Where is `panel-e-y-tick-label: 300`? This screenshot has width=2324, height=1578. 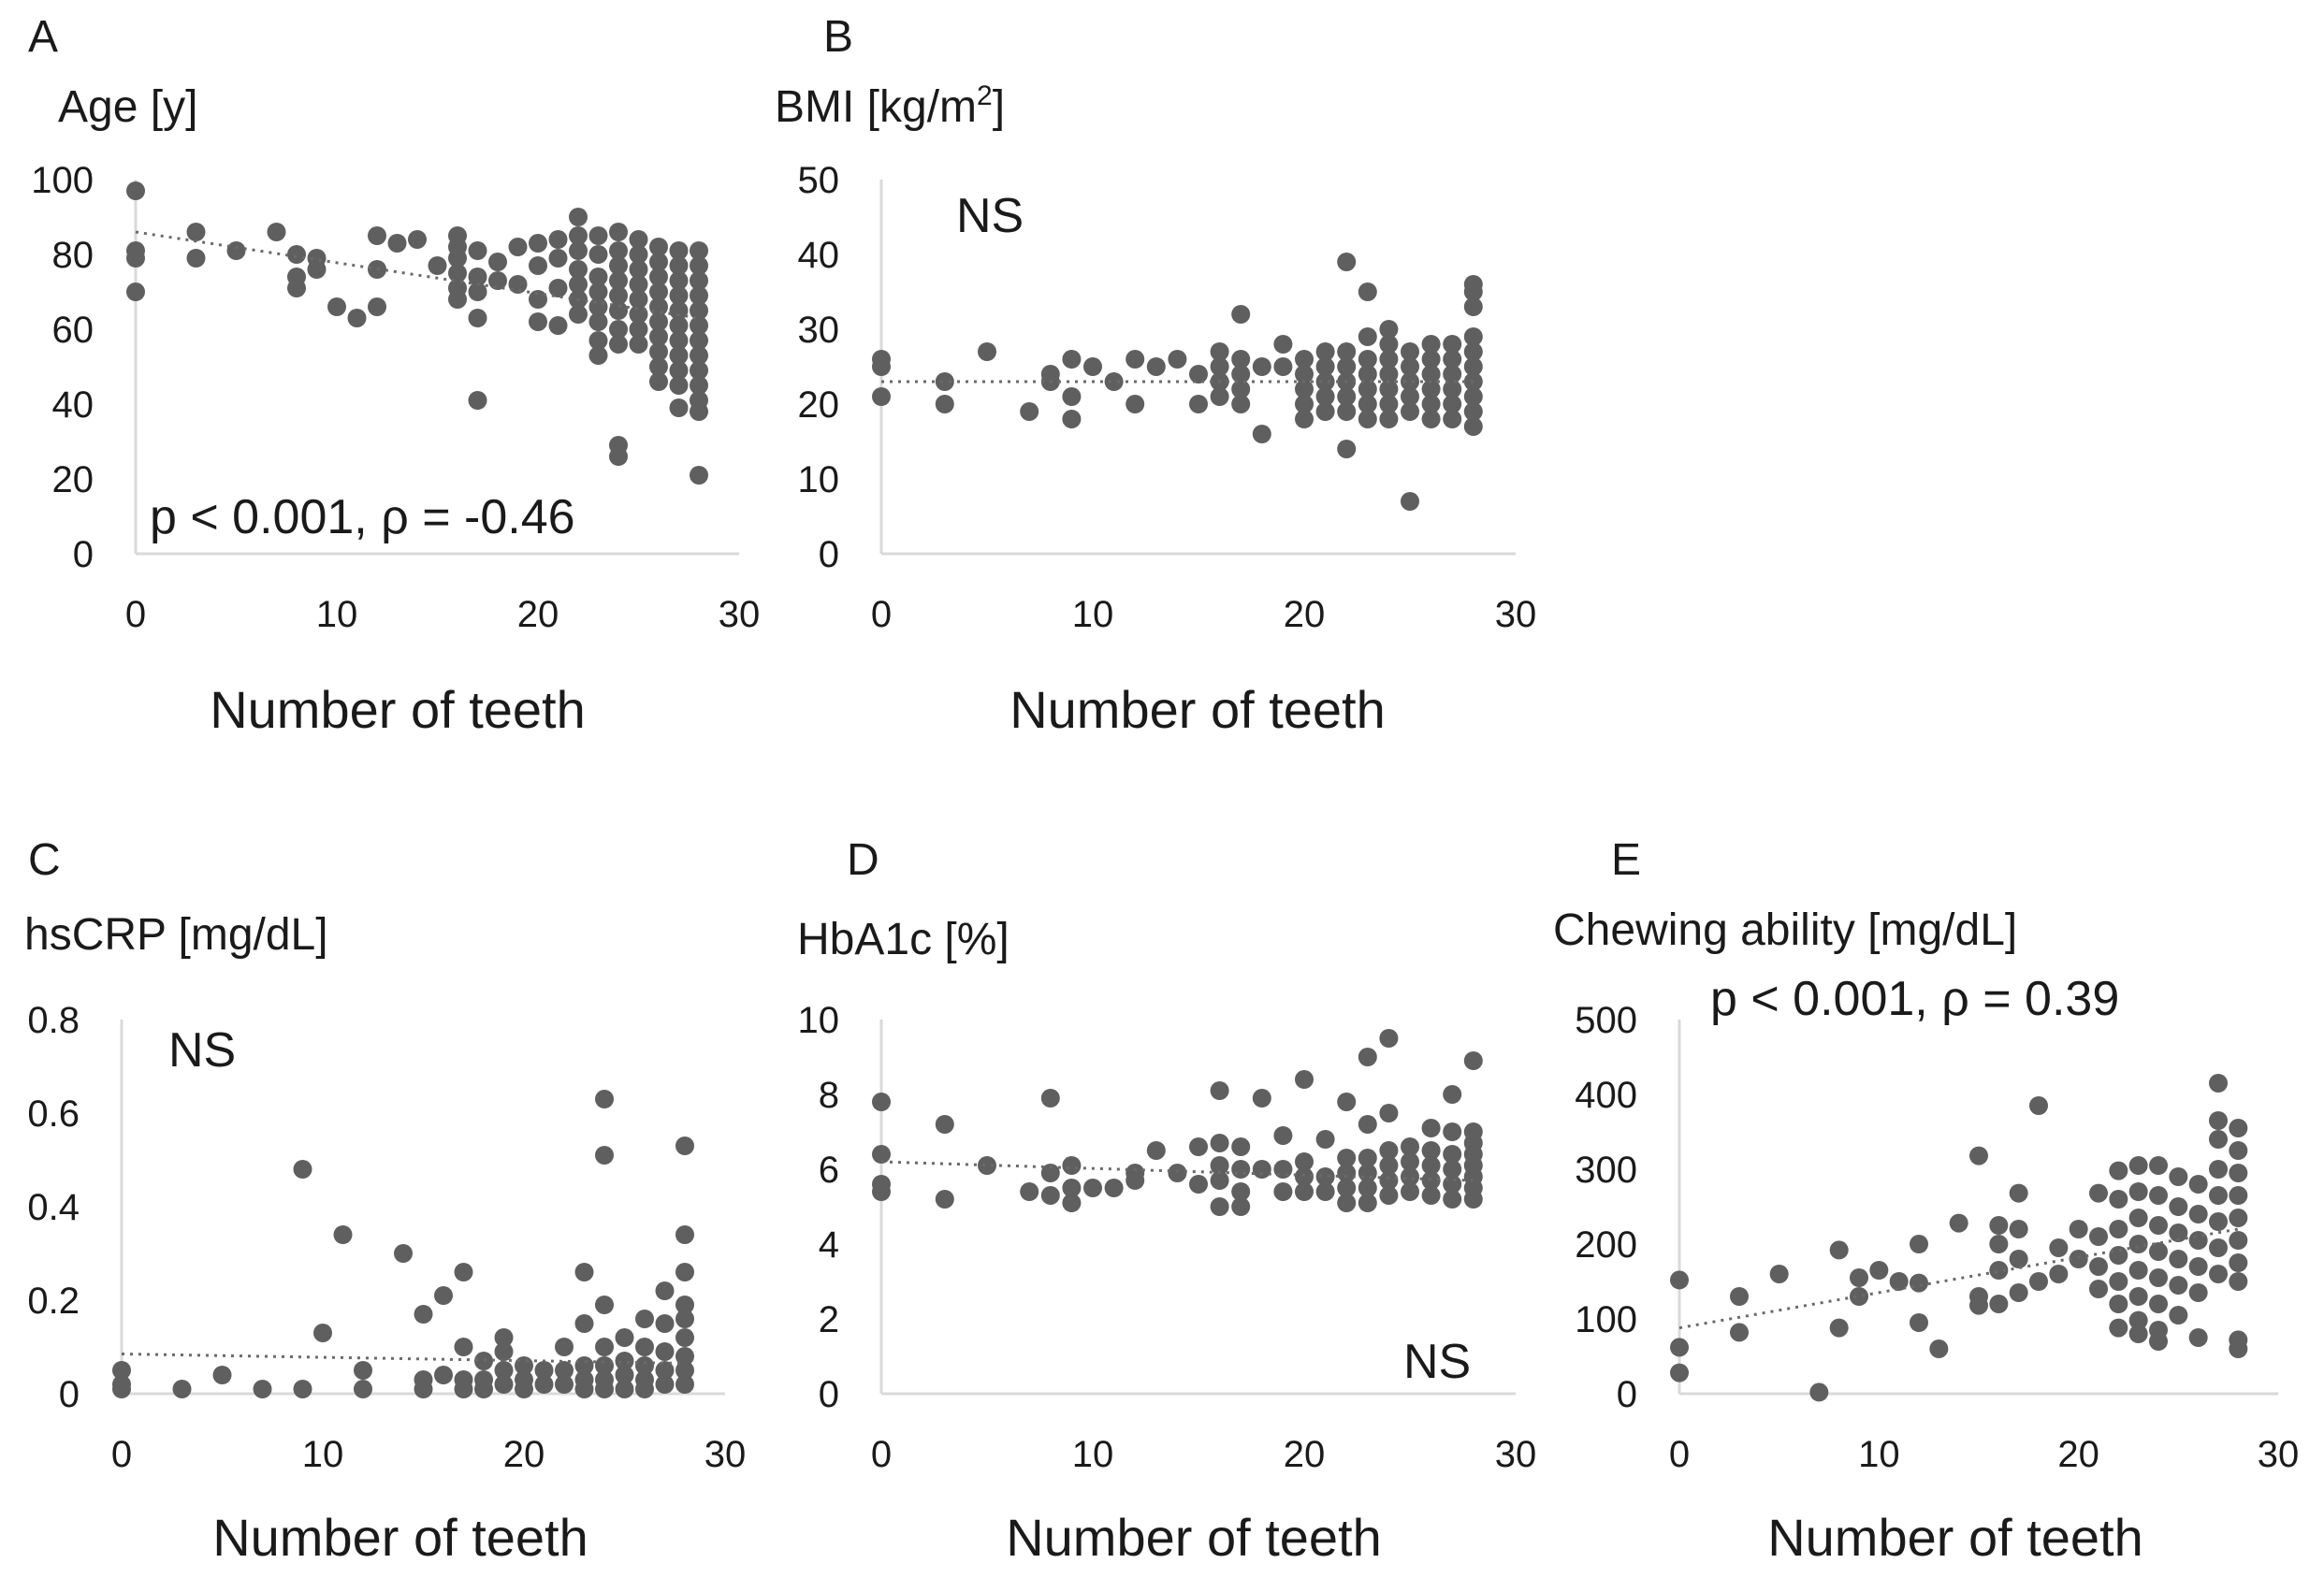
panel-e-y-tick-label: 300 is located at coordinates (1606, 1170).